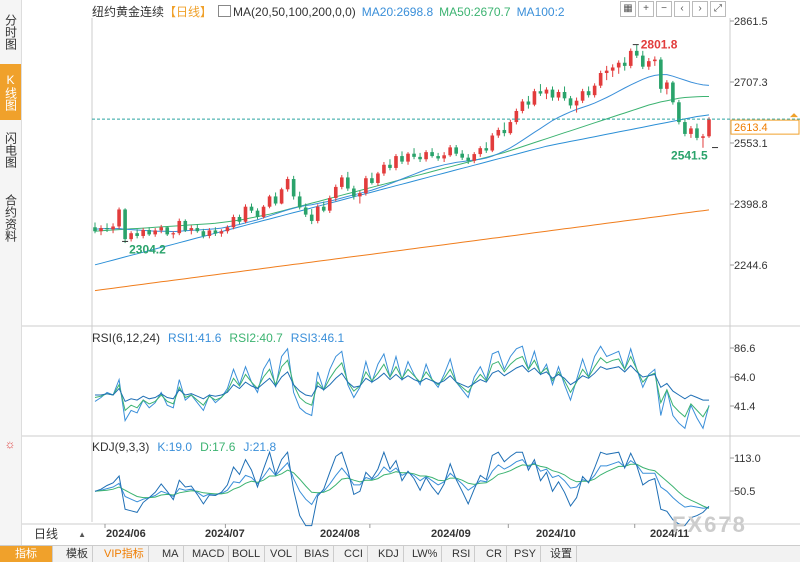 The height and width of the screenshot is (562, 800). Describe the element at coordinates (10, 218) in the screenshot. I see `tab-contract-info: 合约资料` at that location.